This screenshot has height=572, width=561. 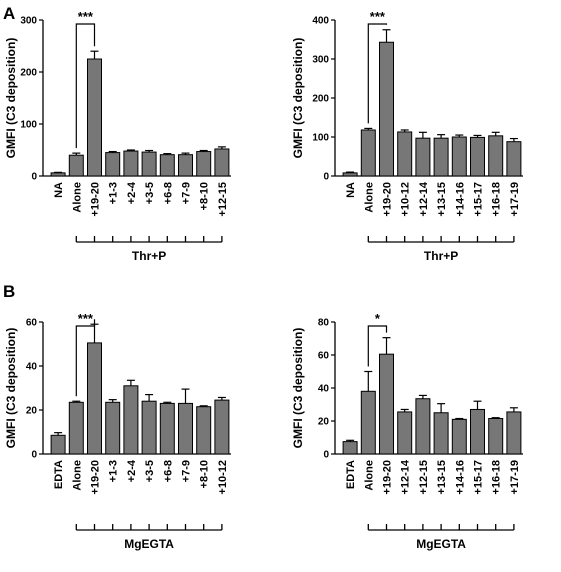 What do you see at coordinates (378, 318) in the screenshot?
I see `significance-label: *` at bounding box center [378, 318].